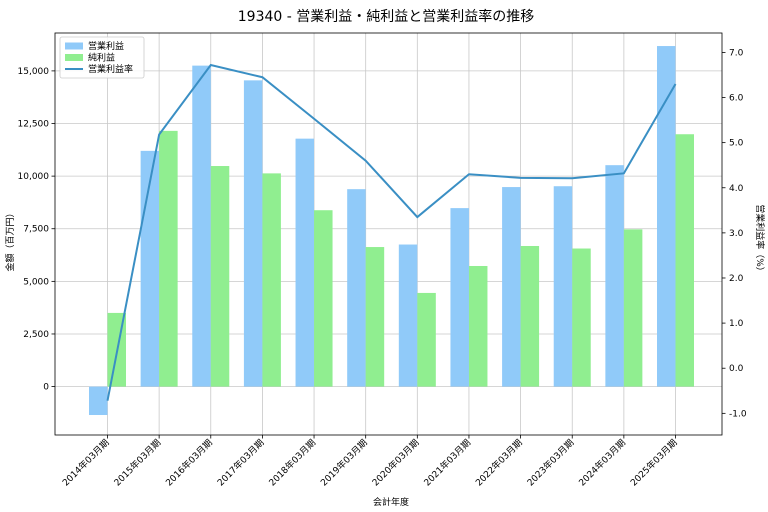 The width and height of the screenshot is (768, 512). I want to click on legend-label: 営業利益, so click(106, 46).